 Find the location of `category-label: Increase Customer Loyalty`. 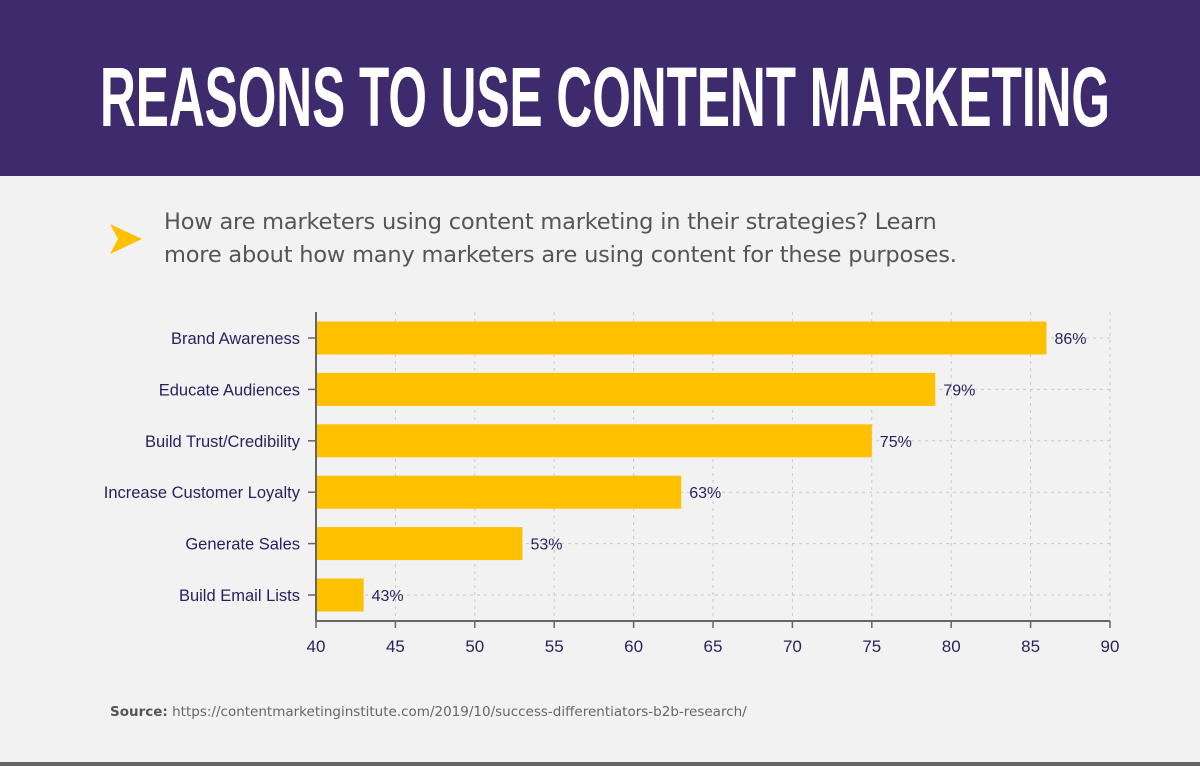

category-label: Increase Customer Loyalty is located at coordinates (202, 493).